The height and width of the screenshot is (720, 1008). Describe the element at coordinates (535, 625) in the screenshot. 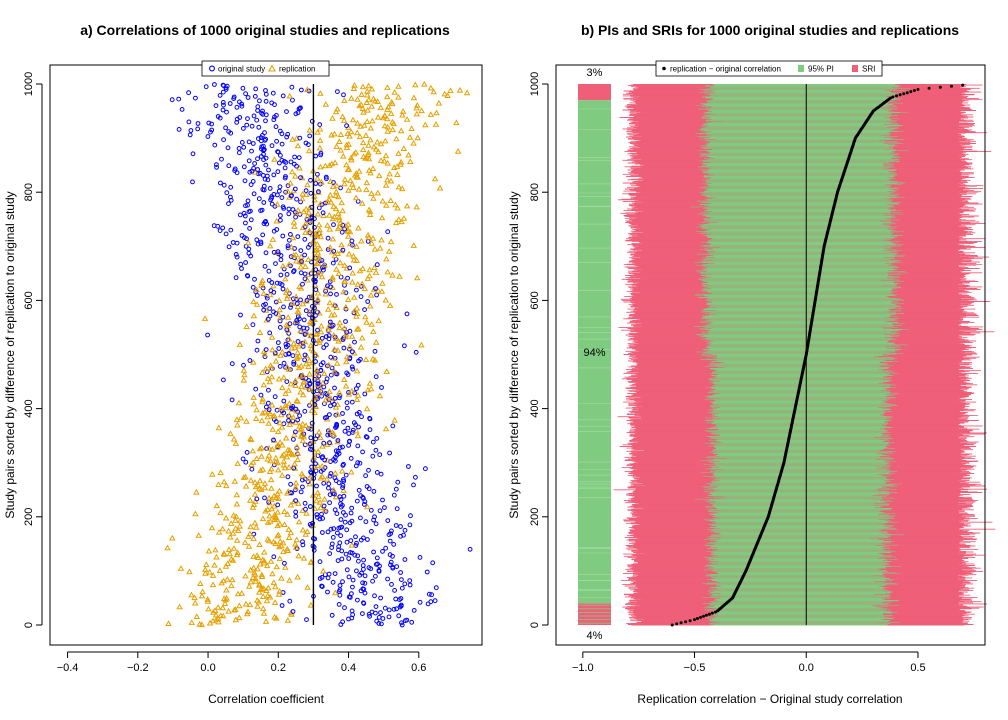

I see `y-tick-label: 0` at that location.